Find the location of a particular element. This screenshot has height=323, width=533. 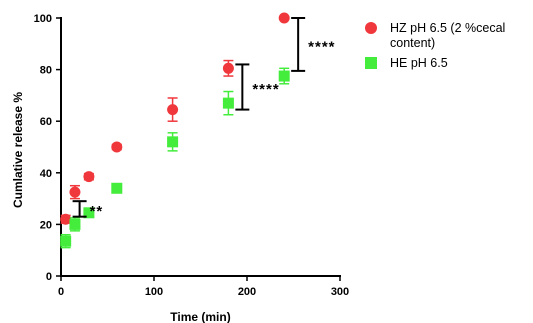

legend-item: HZ pH 6.5 (2 %cecal content) is located at coordinates (435, 35).